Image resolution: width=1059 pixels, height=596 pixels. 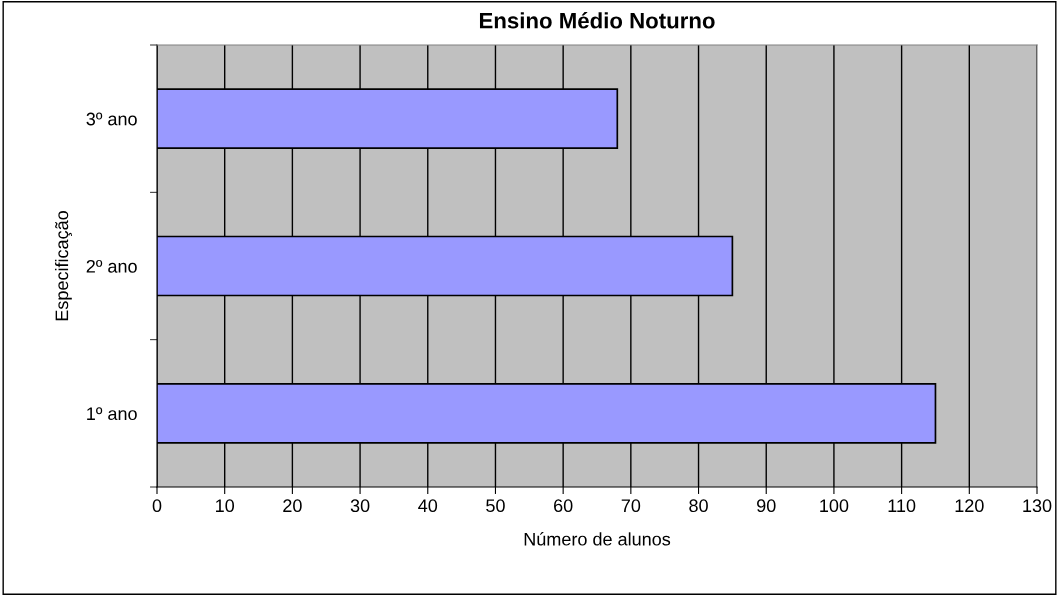 What do you see at coordinates (563, 506) in the screenshot?
I see `x-tick-label: 60` at bounding box center [563, 506].